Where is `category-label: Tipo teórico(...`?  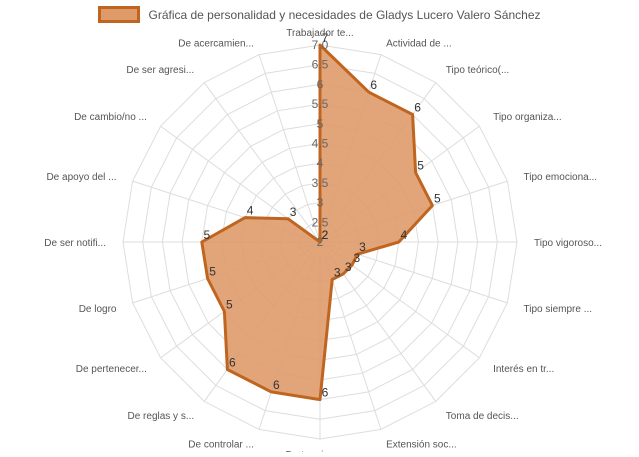
category-label: Tipo teórico(... is located at coordinates (478, 70).